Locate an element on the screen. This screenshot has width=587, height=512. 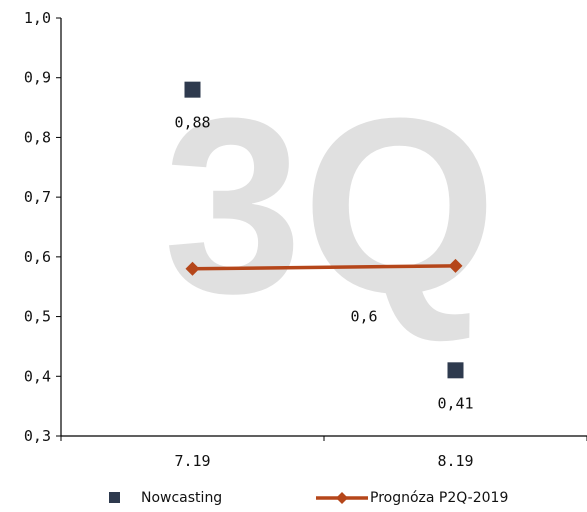
legend-nowcasting-label: Nowcasting is located at coordinates (181, 498).